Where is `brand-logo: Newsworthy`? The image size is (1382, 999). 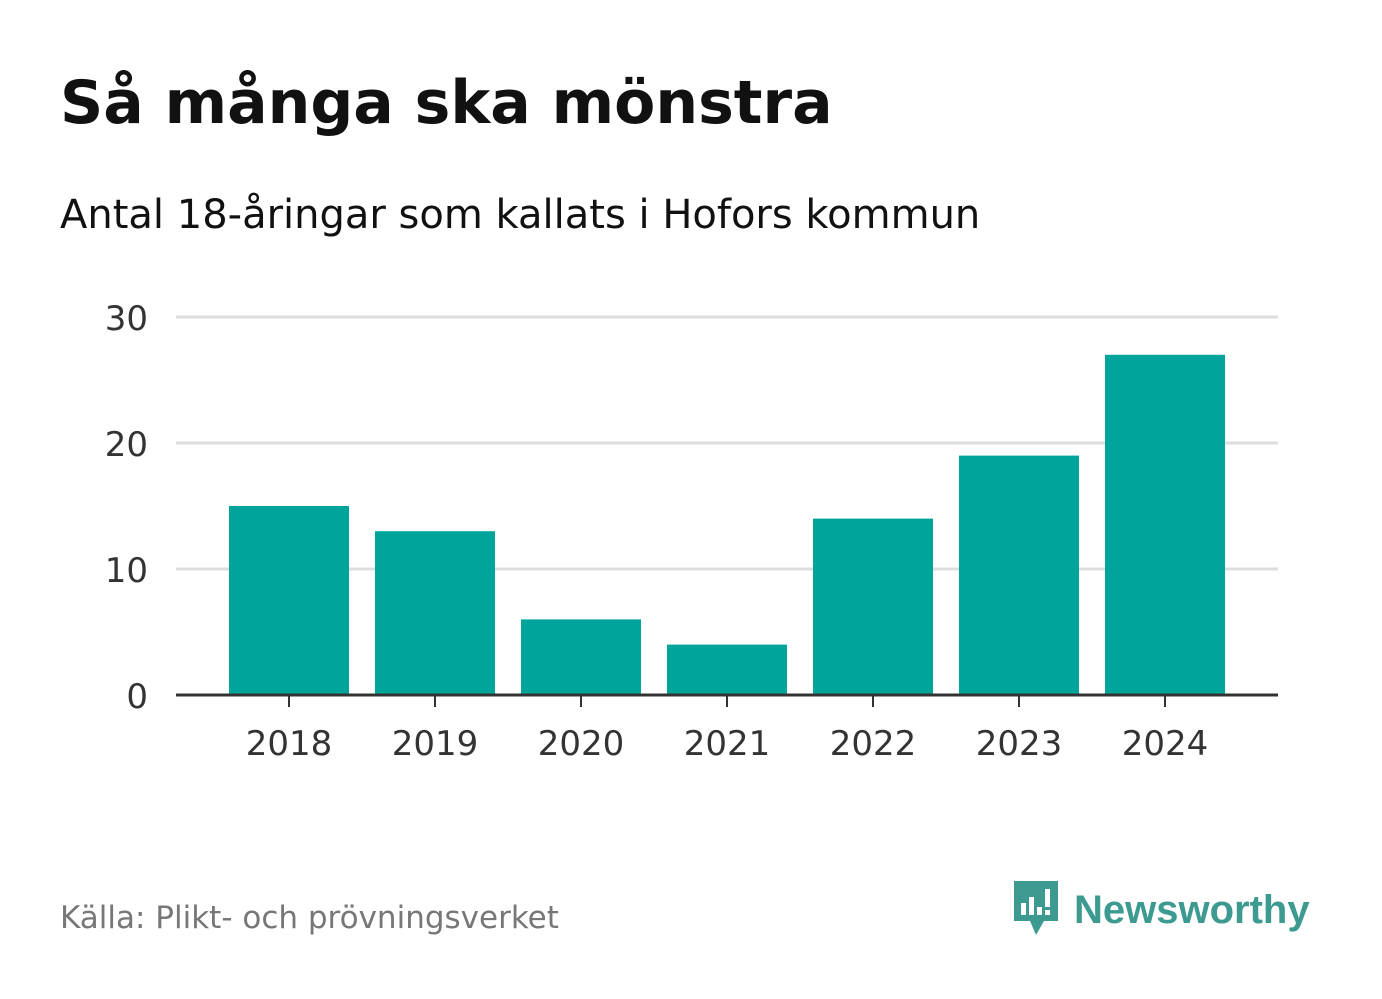 brand-logo: Newsworthy is located at coordinates (1160, 910).